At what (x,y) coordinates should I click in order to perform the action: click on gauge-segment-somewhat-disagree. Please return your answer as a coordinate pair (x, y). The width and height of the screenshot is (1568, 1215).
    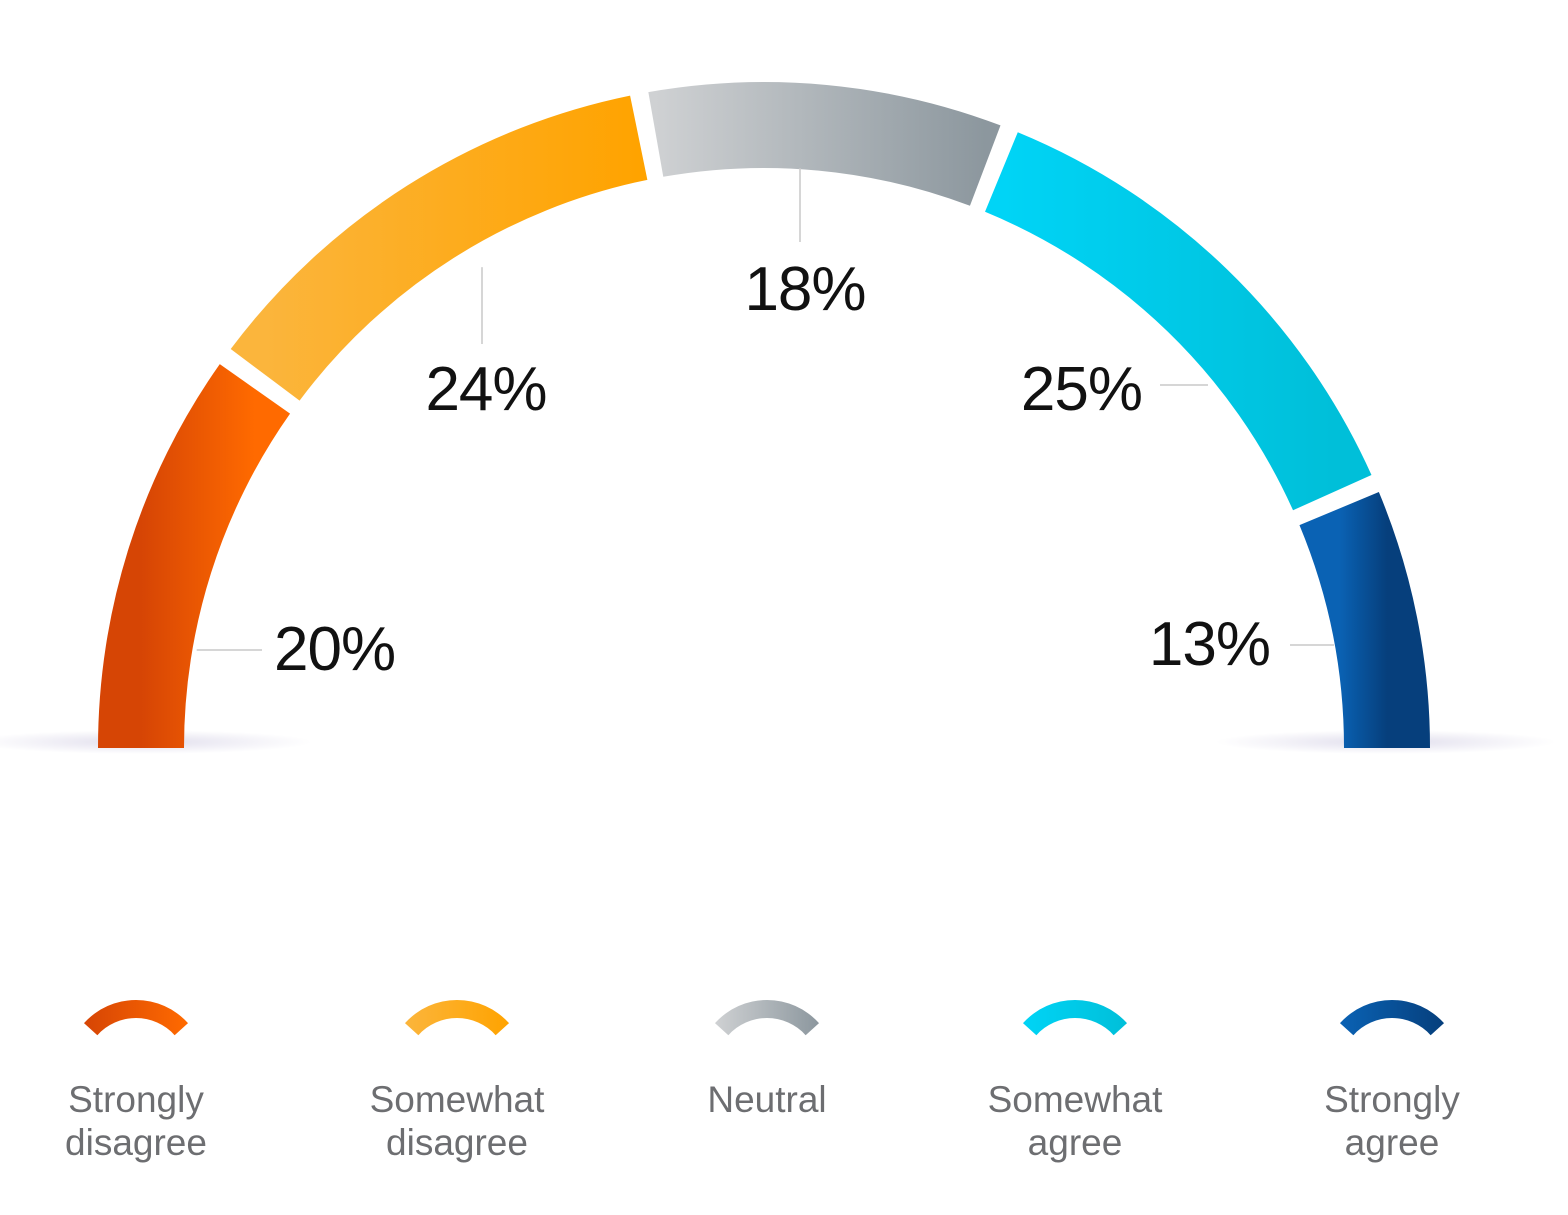
    Looking at the image, I should click on (439, 248).